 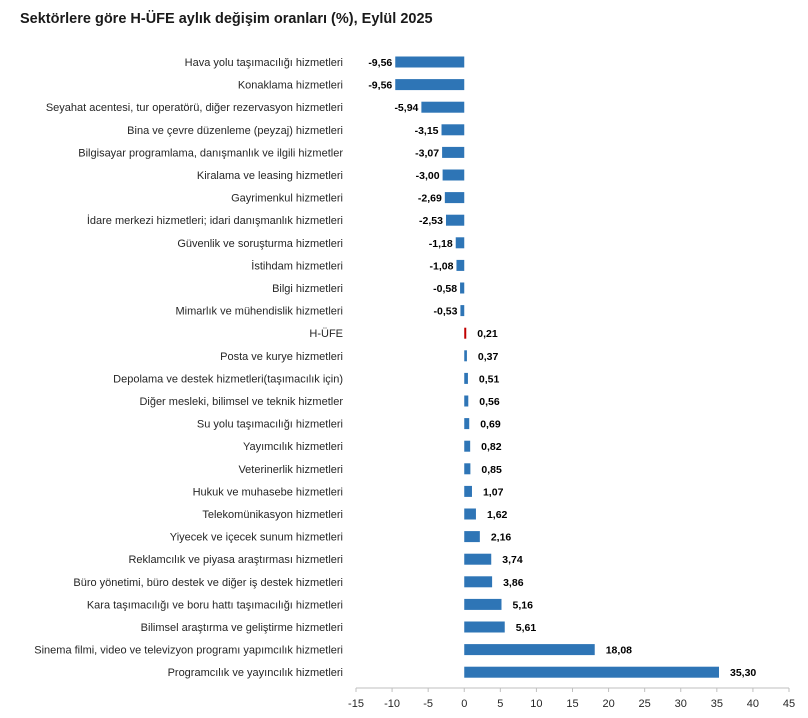 What do you see at coordinates (260, 244) in the screenshot?
I see `category-label: Güvenlik ve soruşturma hizmetleri` at bounding box center [260, 244].